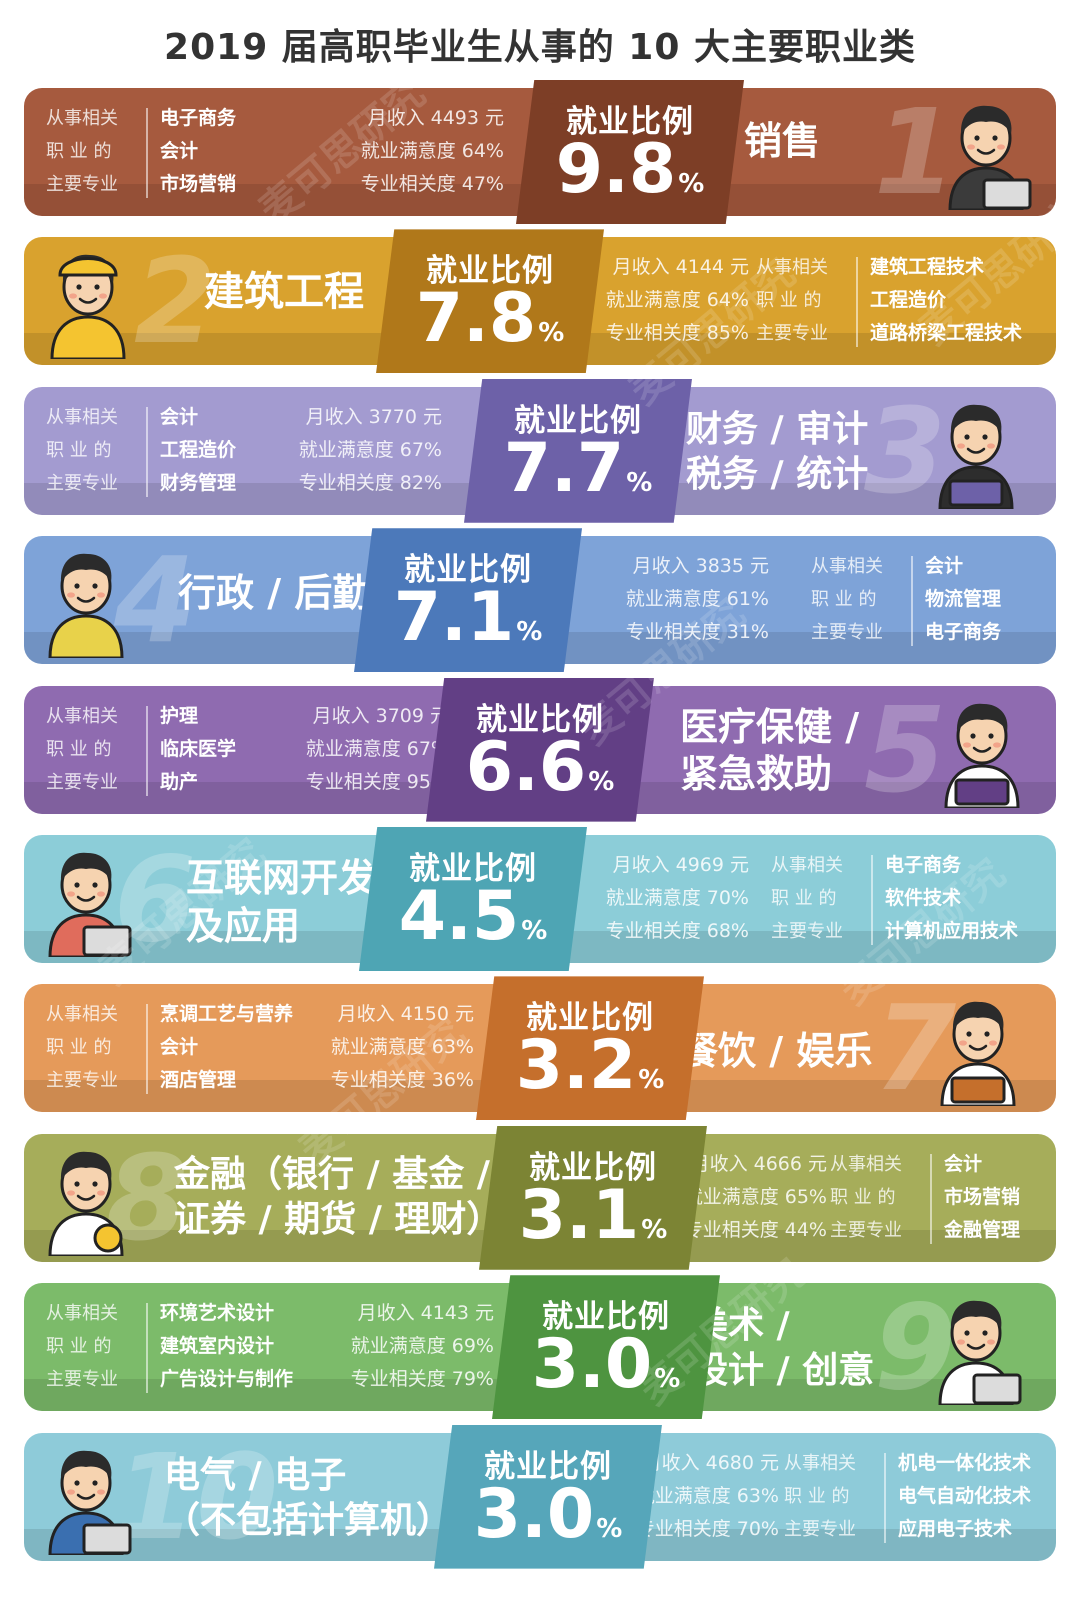 This screenshot has width=1080, height=1610. Describe the element at coordinates (338, 1219) in the screenshot. I see `occupation-title-line: 证券 / 期货 / 理财）` at that location.